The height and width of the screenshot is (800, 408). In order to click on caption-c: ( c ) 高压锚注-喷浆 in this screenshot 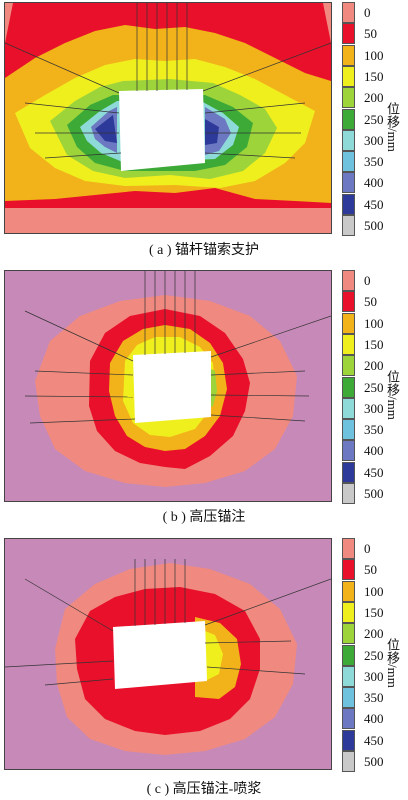, I will do `click(204, 789)`.